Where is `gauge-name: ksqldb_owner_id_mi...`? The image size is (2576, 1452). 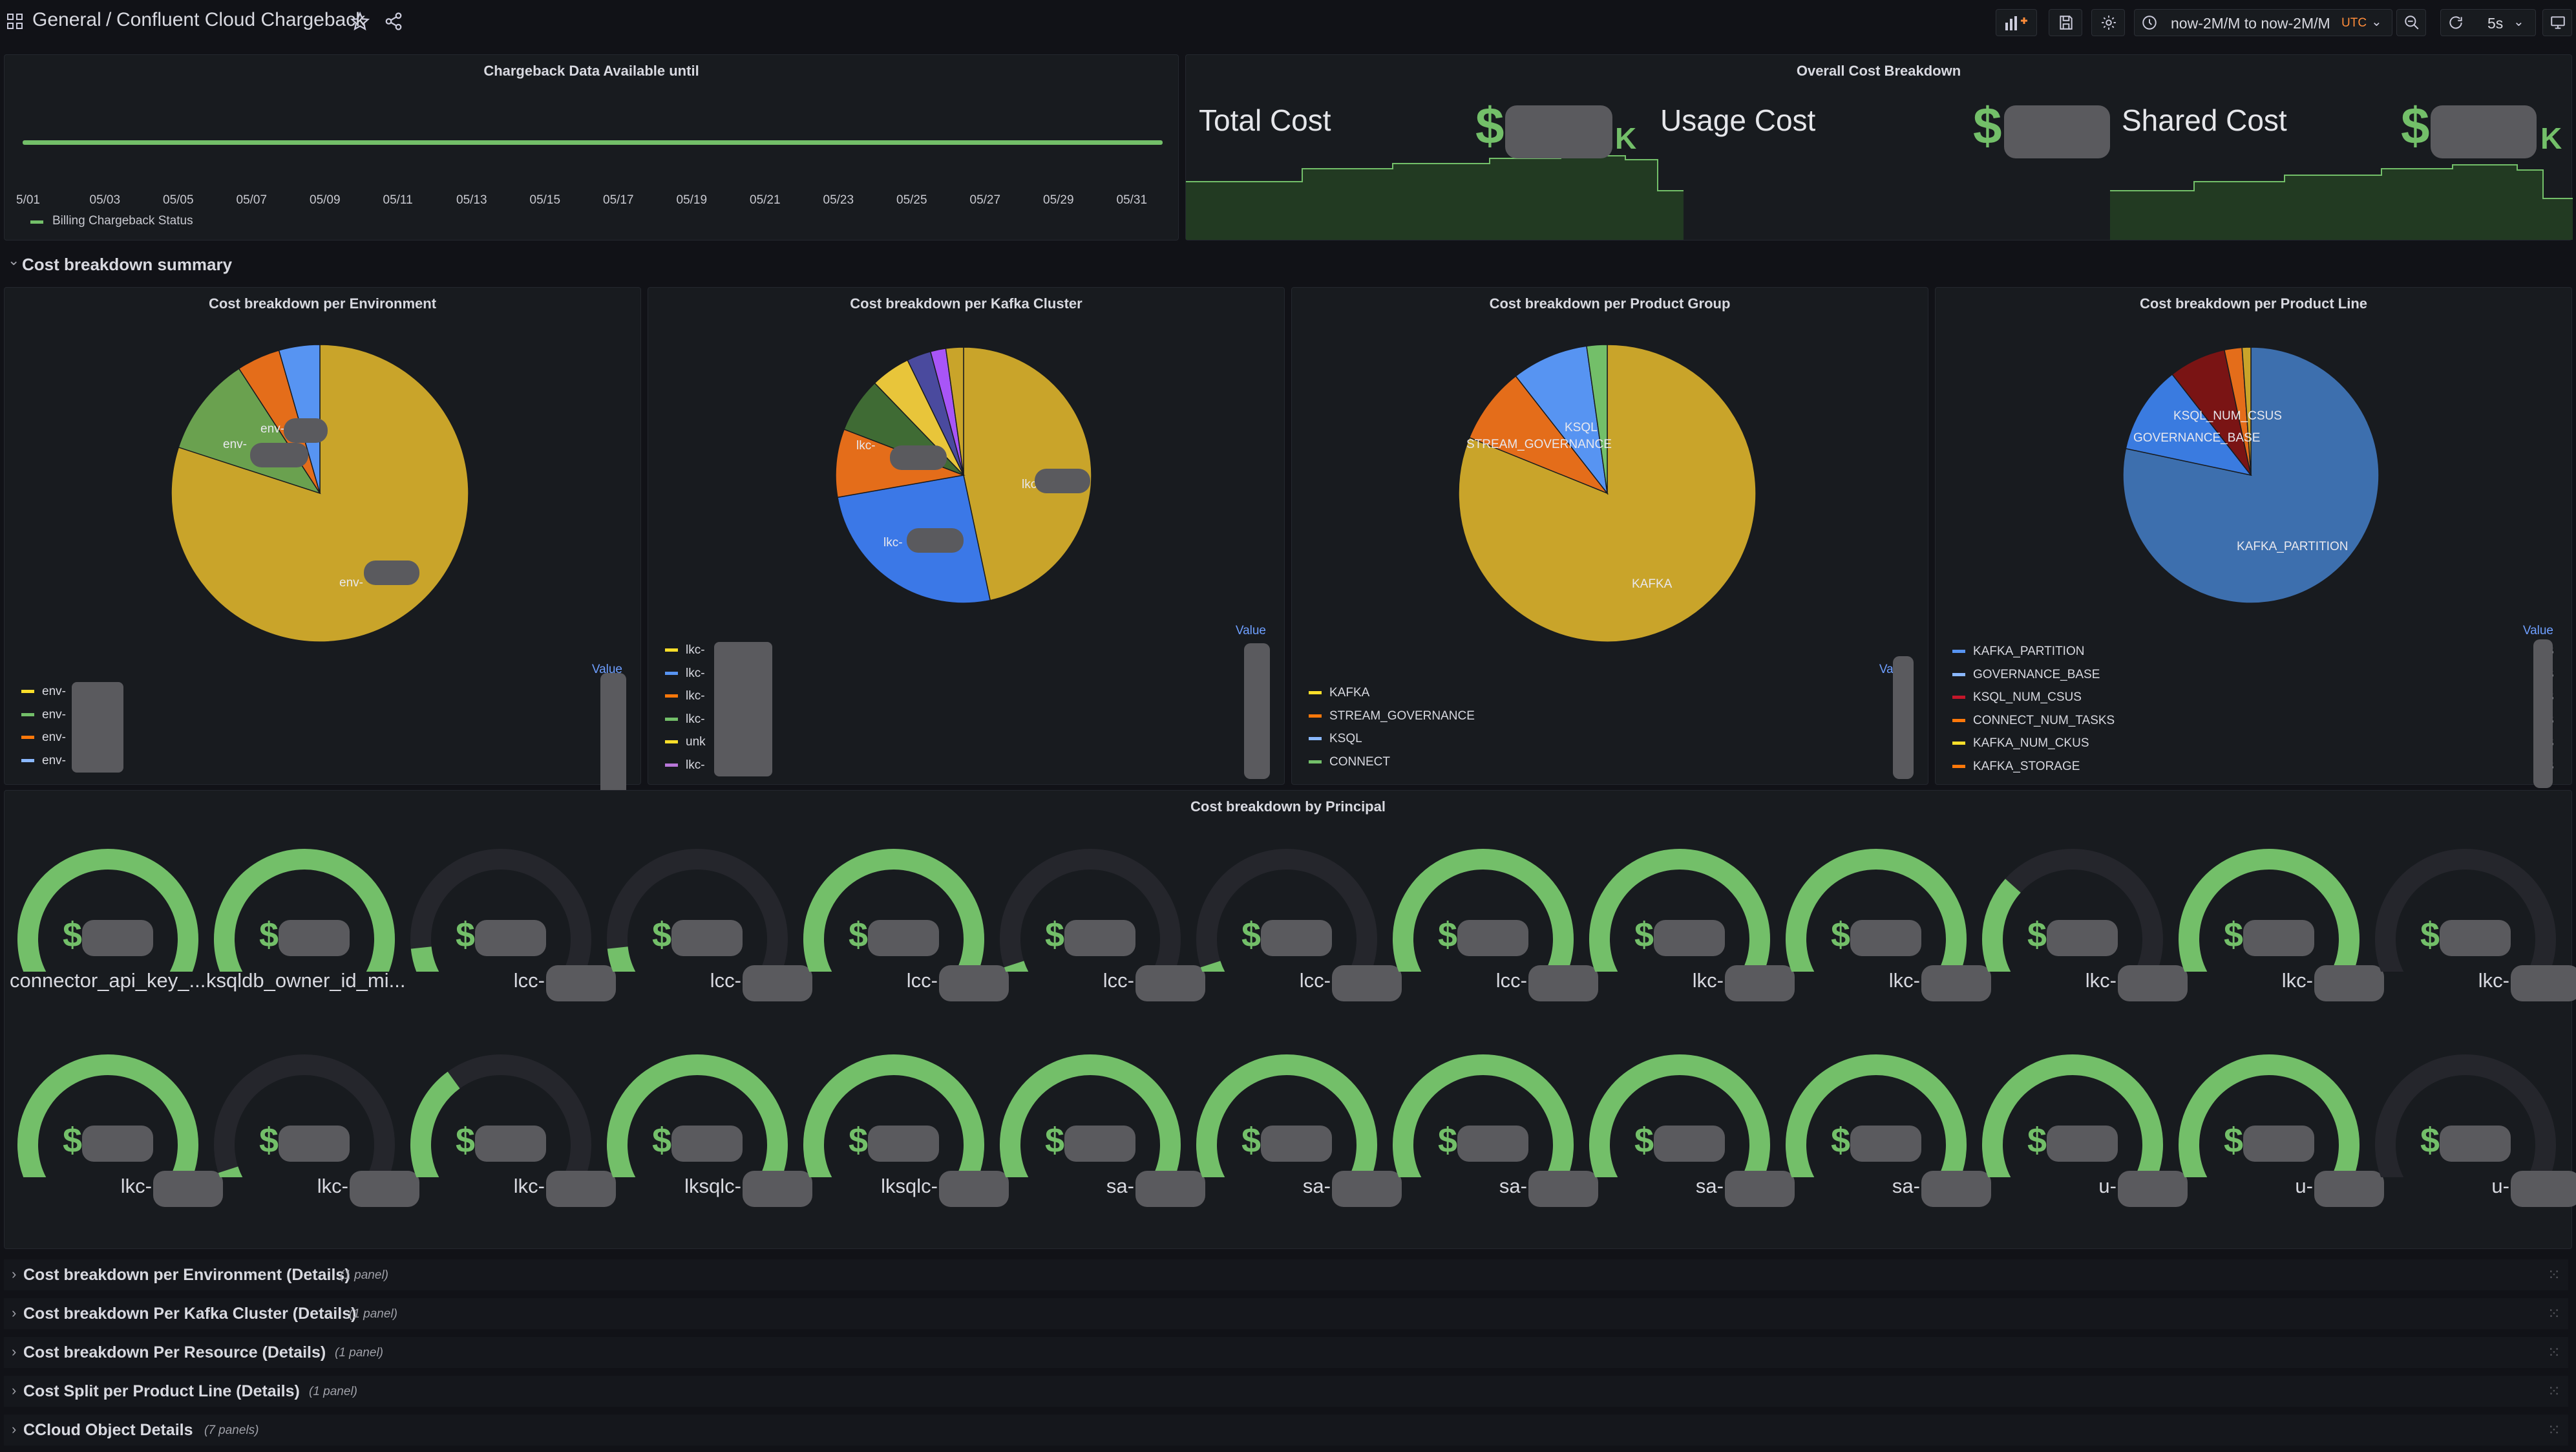 gauge-name: ksqldb_owner_id_mi... is located at coordinates (306, 980).